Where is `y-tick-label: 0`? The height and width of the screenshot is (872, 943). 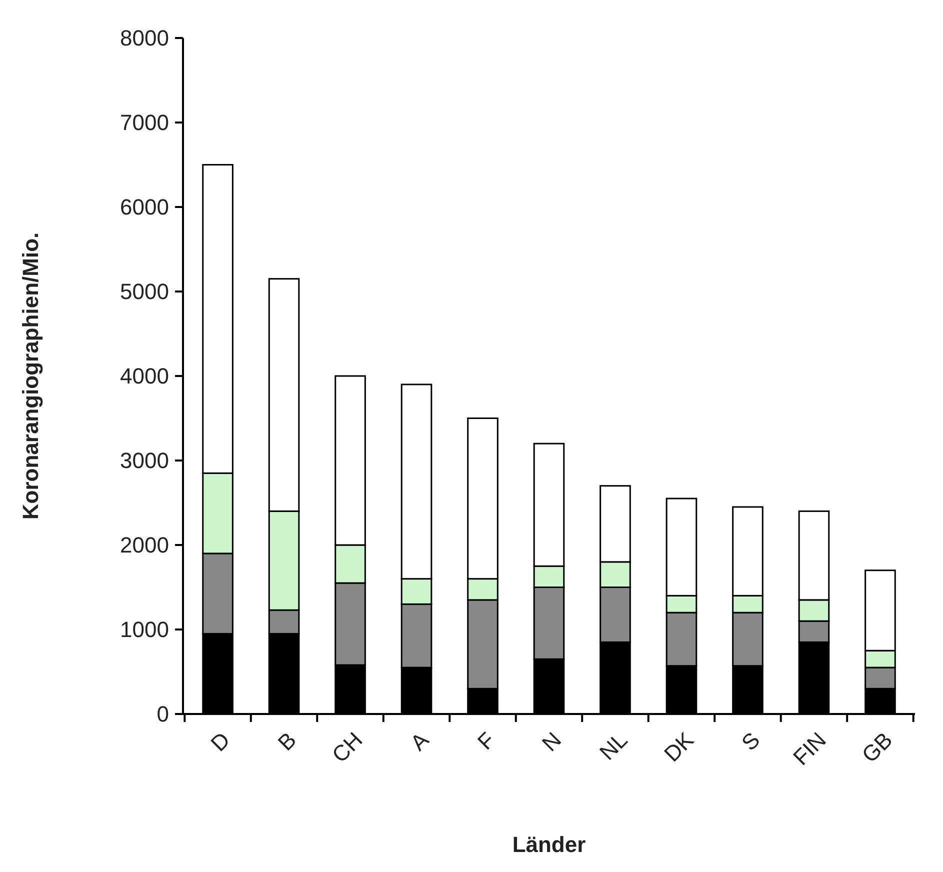 y-tick-label: 0 is located at coordinates (162, 714).